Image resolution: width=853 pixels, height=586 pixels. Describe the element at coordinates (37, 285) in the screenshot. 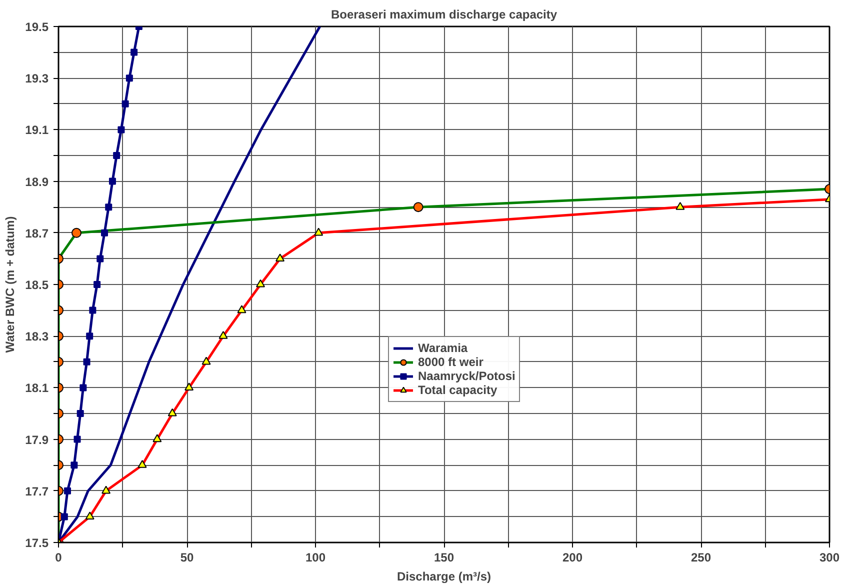

I see `y-tick-label: 18.5` at that location.